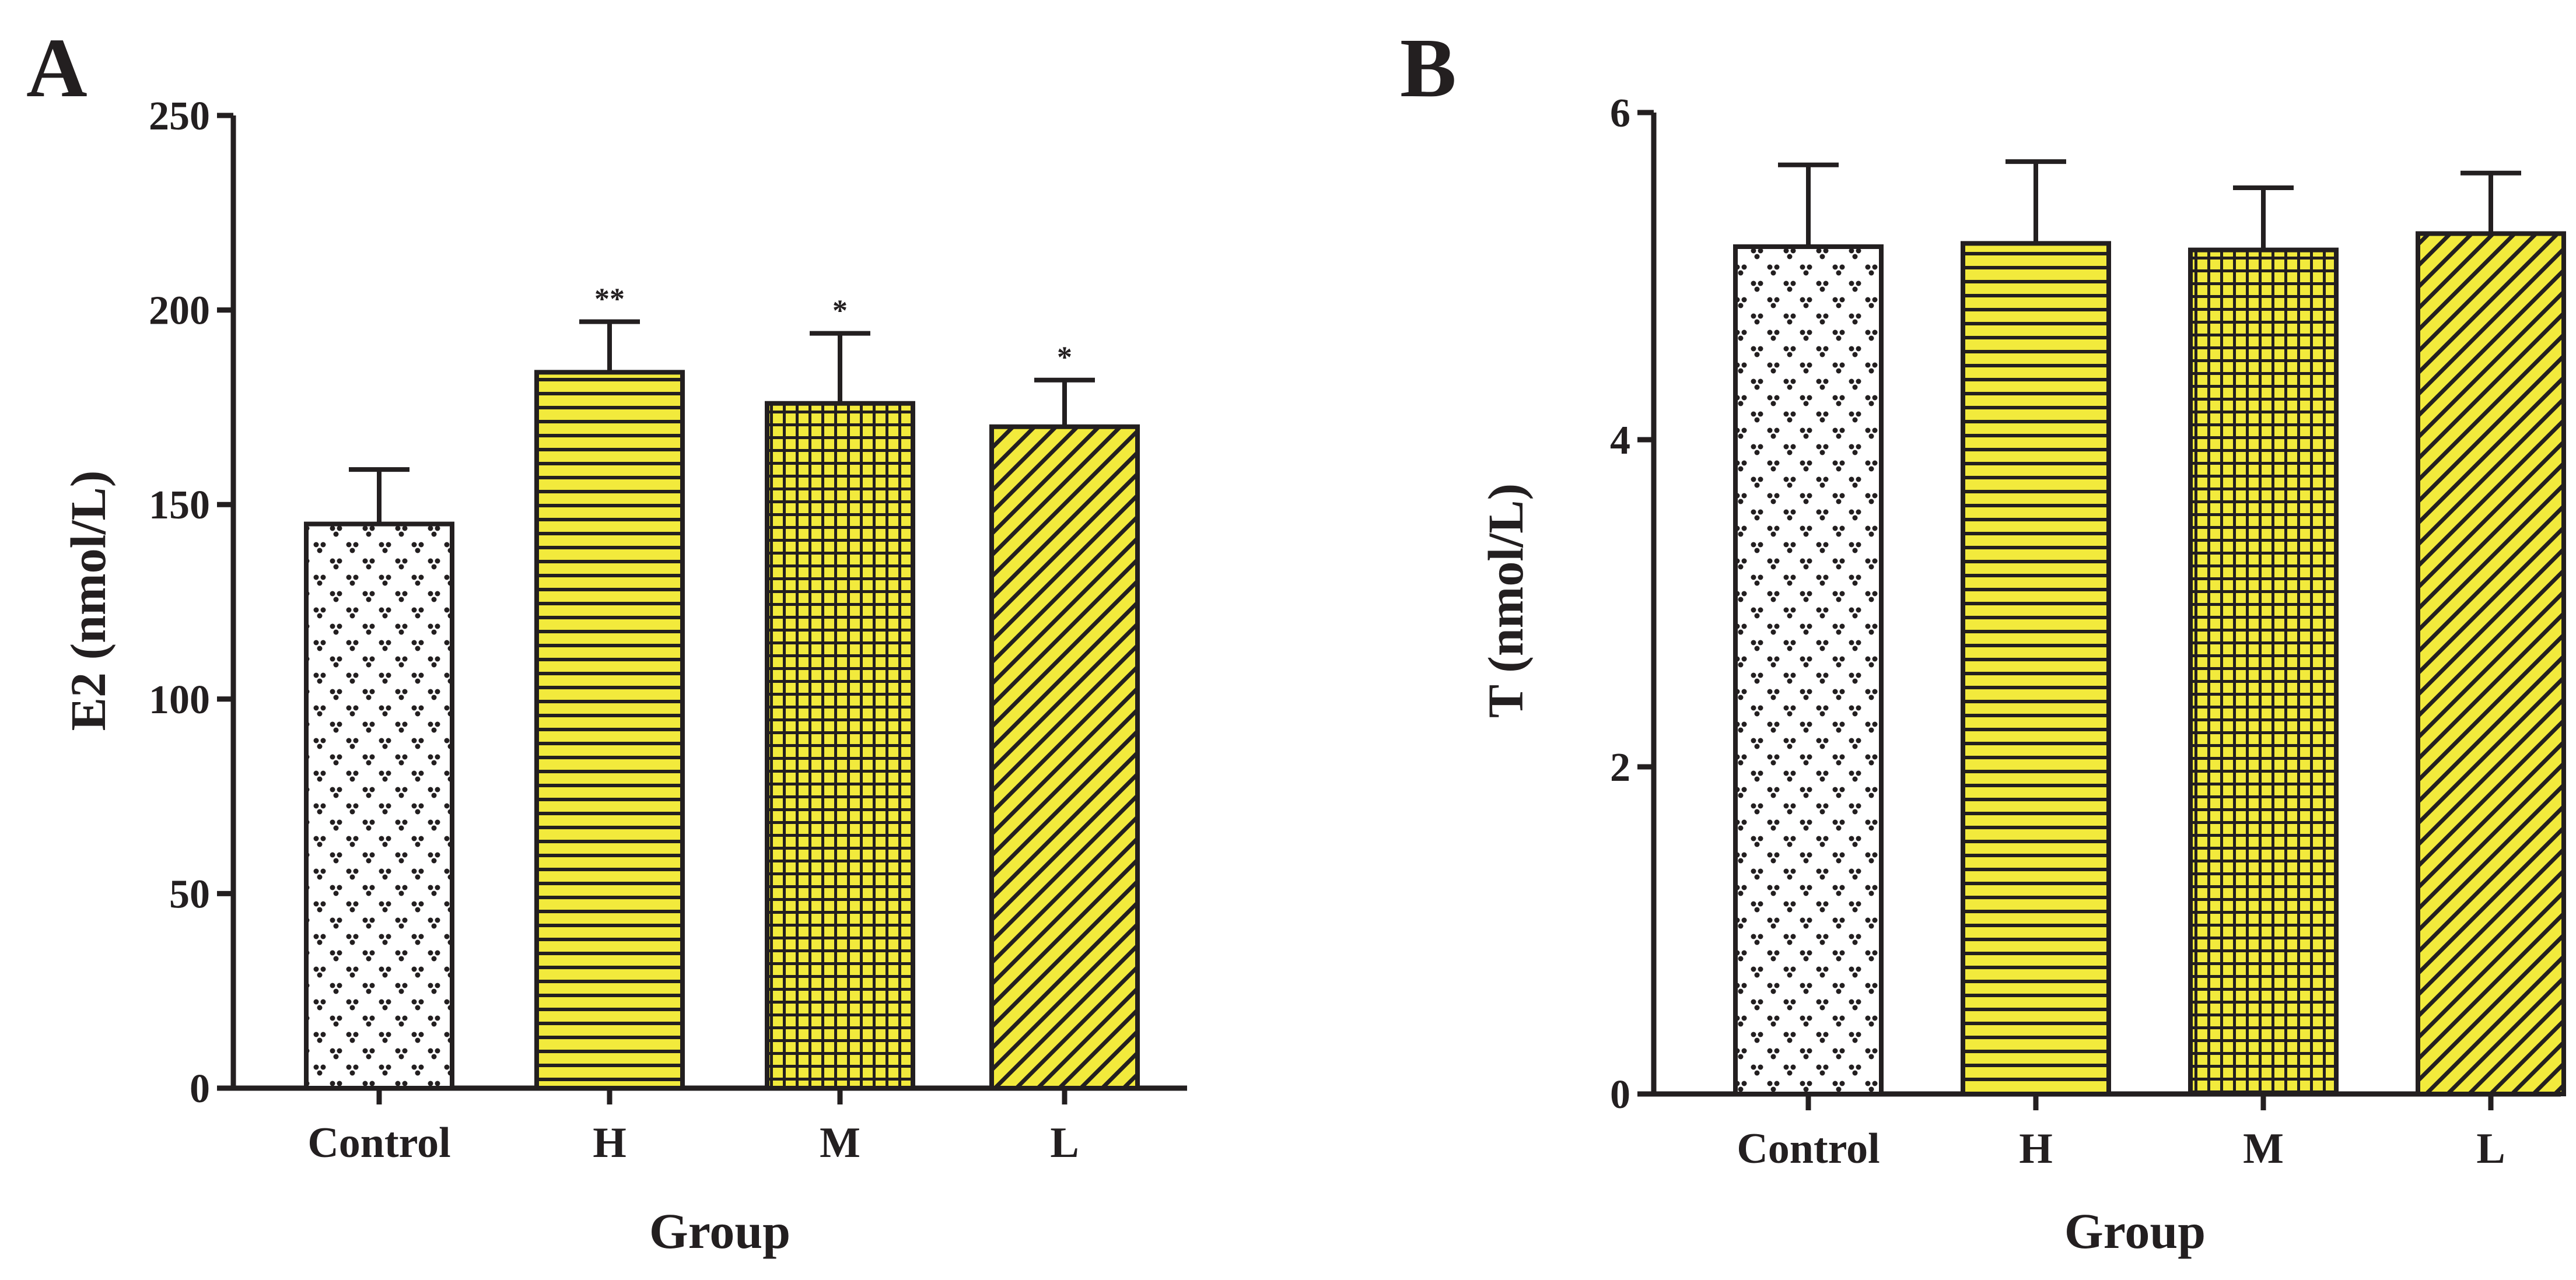  What do you see at coordinates (180, 700) in the screenshot?
I see `y-tick-label: 100` at bounding box center [180, 700].